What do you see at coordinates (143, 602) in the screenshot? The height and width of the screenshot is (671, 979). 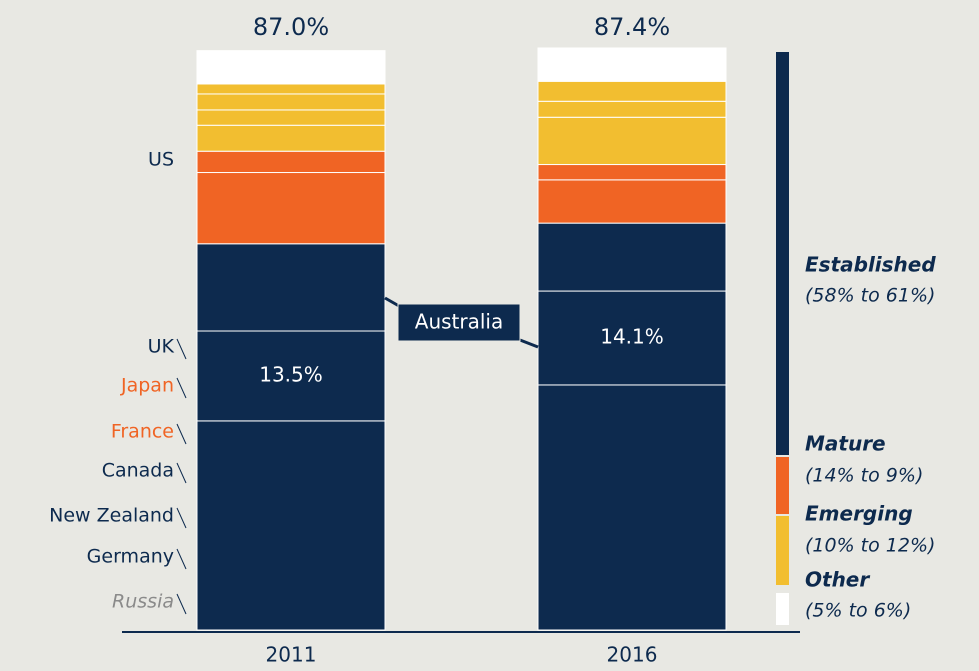 I see `country-label: Russia` at bounding box center [143, 602].